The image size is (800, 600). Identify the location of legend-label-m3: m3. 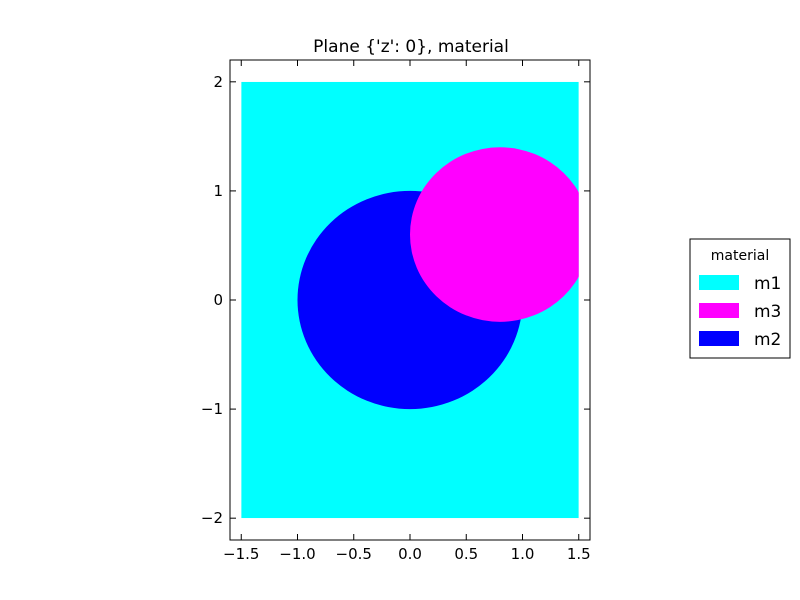
(767, 312).